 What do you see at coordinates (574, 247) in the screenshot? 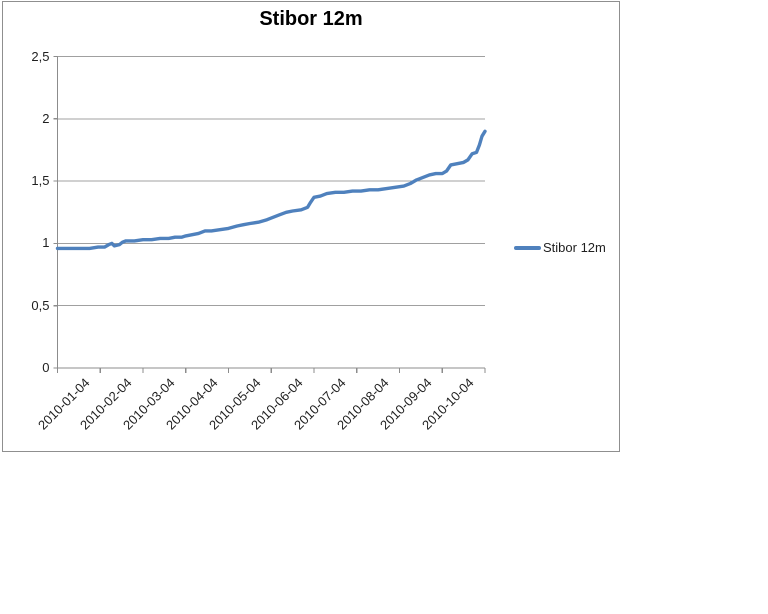
I see `legend-series-label: Stibor 12m` at bounding box center [574, 247].